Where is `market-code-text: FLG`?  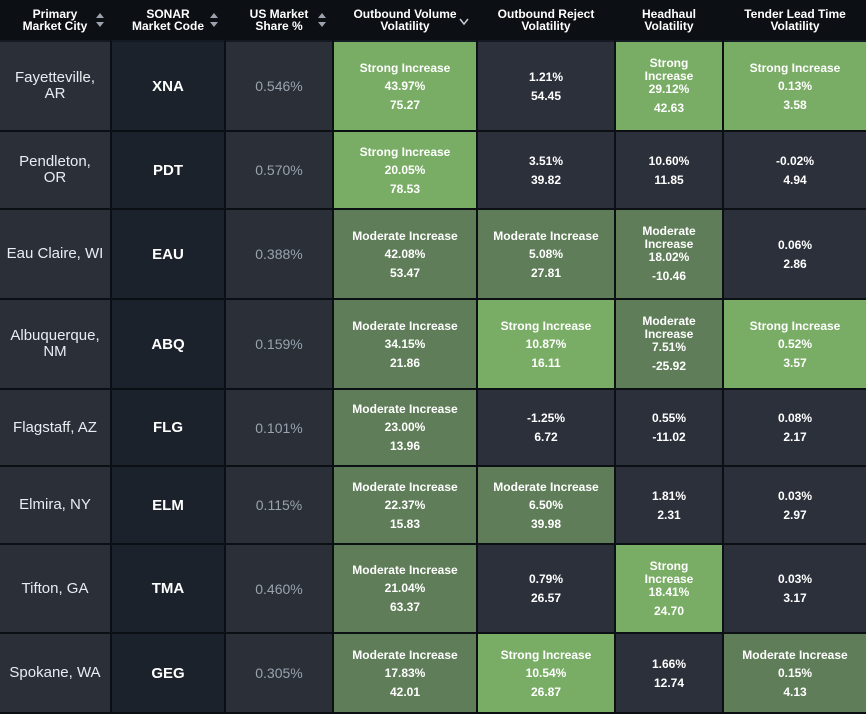 market-code-text: FLG is located at coordinates (168, 427).